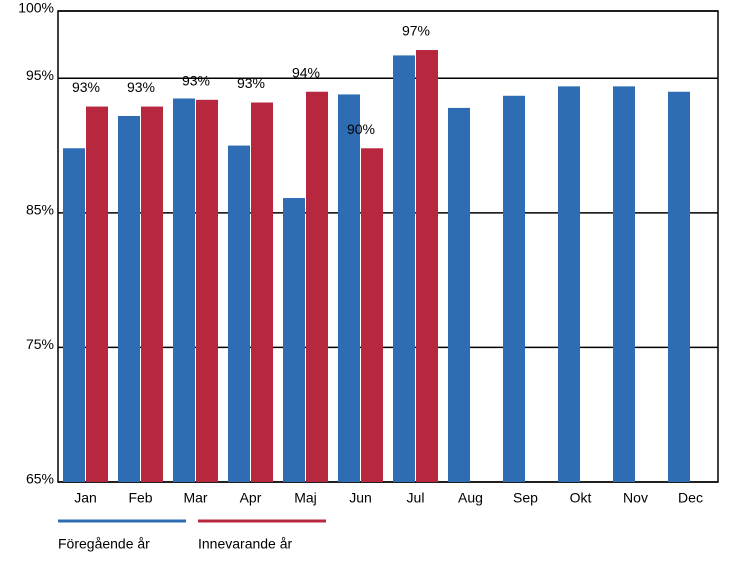 This screenshot has width=732, height=566. I want to click on x-tick-label: Okt, so click(581, 498).